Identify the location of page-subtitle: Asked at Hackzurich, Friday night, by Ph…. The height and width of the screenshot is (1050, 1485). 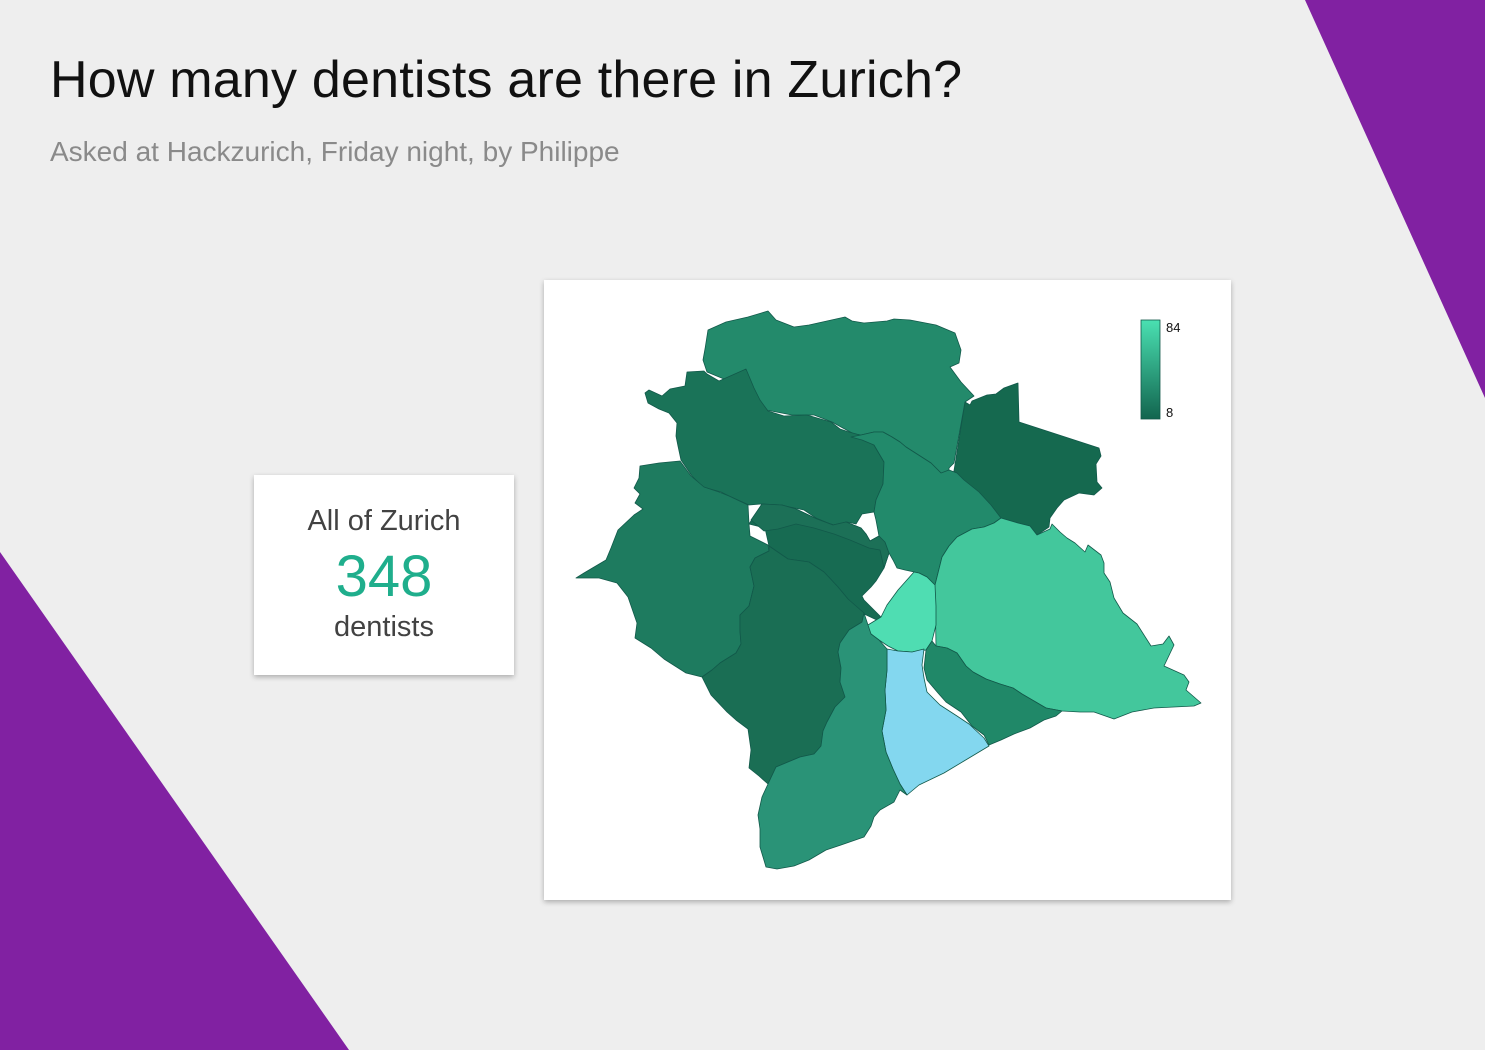
(335, 151).